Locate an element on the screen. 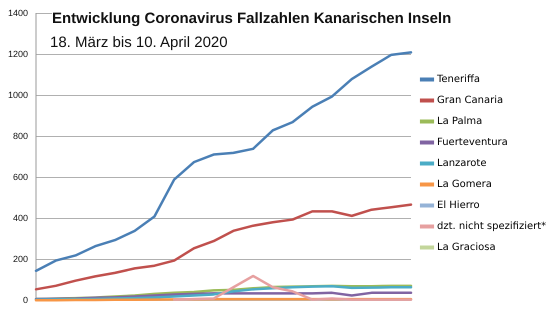  legend-label: La Palma is located at coordinates (459, 122).